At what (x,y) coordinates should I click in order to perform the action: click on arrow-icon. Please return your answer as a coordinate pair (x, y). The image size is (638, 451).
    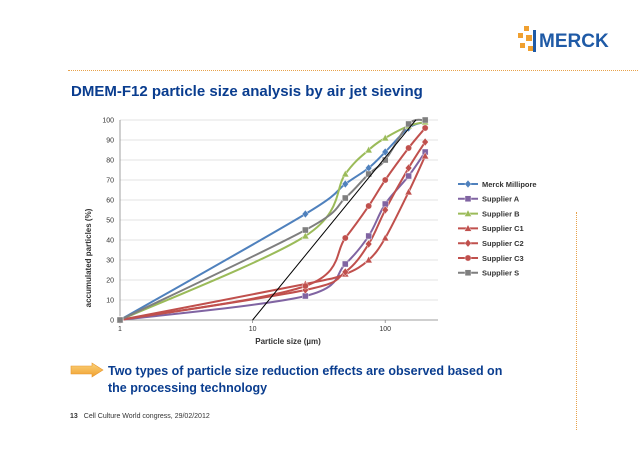
    Looking at the image, I should click on (87, 370).